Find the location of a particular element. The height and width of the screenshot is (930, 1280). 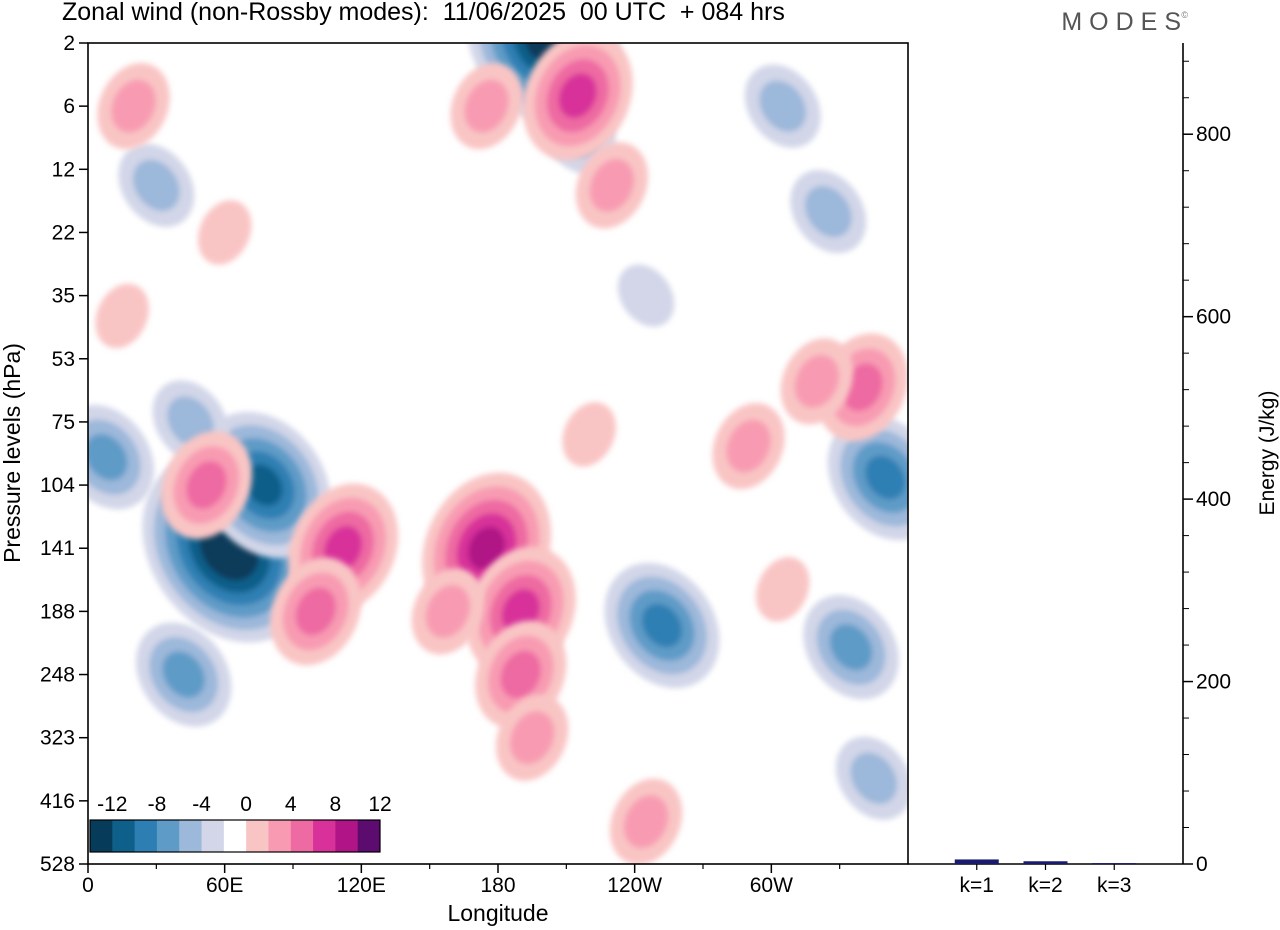

colorbar-tick-label: -12 is located at coordinates (112, 804).